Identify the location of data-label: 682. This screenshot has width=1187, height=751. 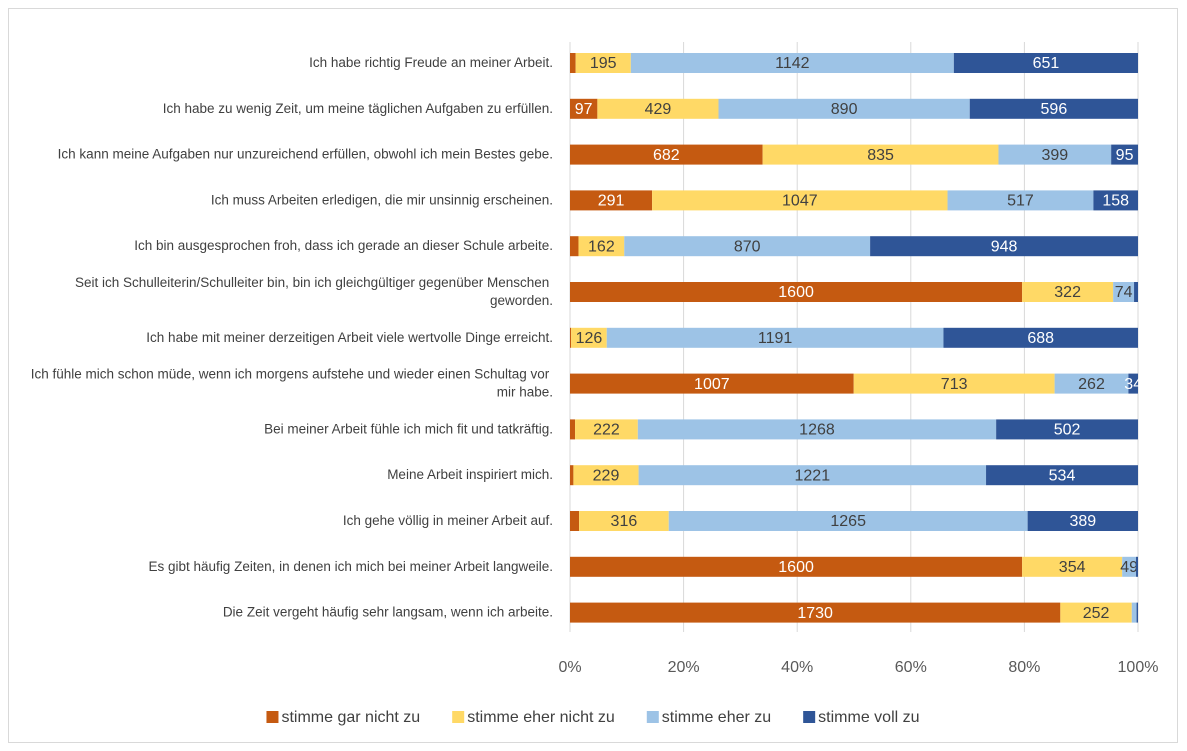
(666, 155).